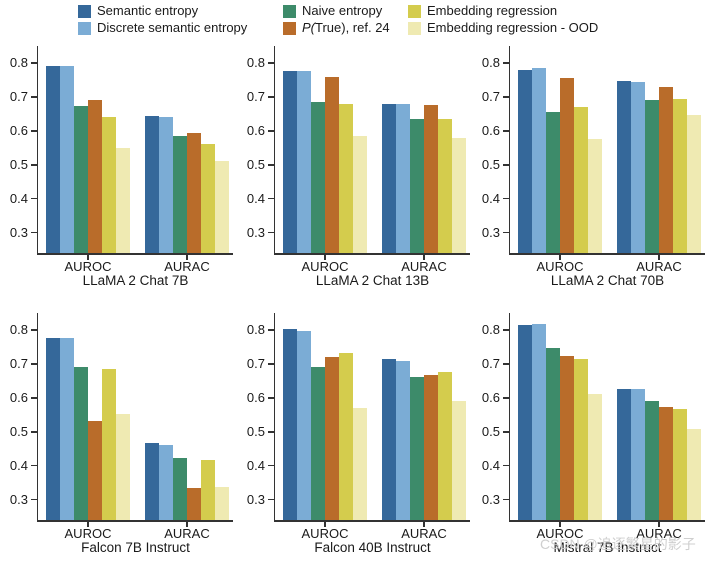 This screenshot has width=711, height=573. What do you see at coordinates (289, 11) in the screenshot?
I see `legend-swatch-naive-entropy` at bounding box center [289, 11].